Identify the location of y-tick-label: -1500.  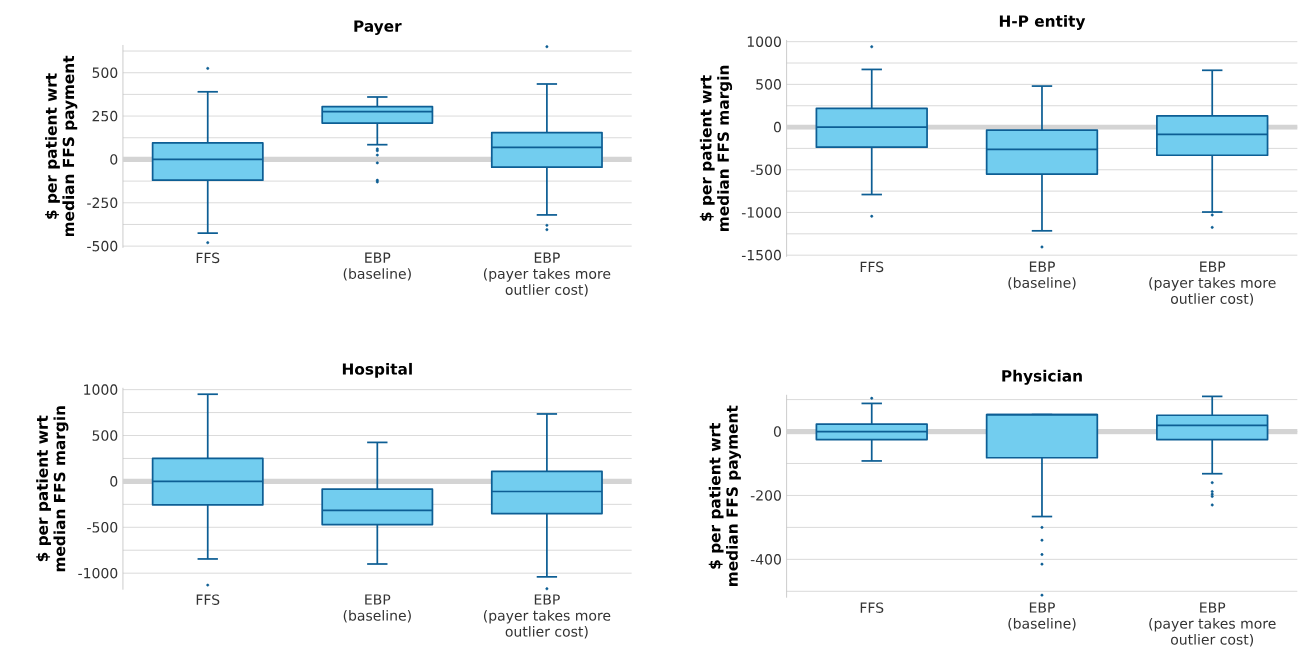
(761, 255).